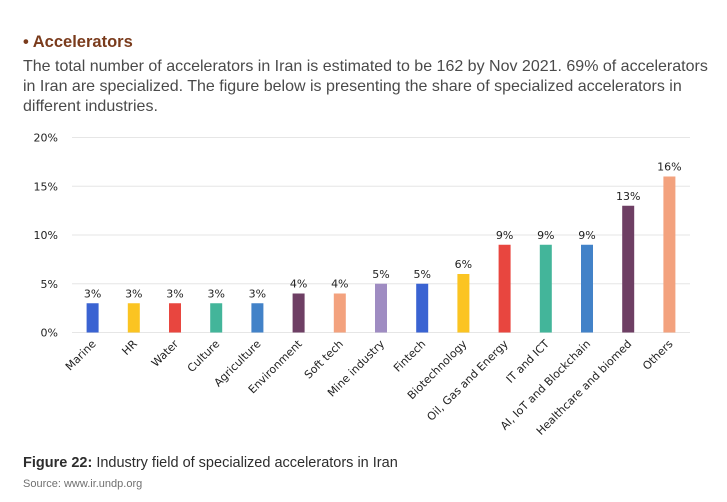 This screenshot has height=502, width=727. What do you see at coordinates (49, 284) in the screenshot?
I see `y-tick-label: 5%` at bounding box center [49, 284].